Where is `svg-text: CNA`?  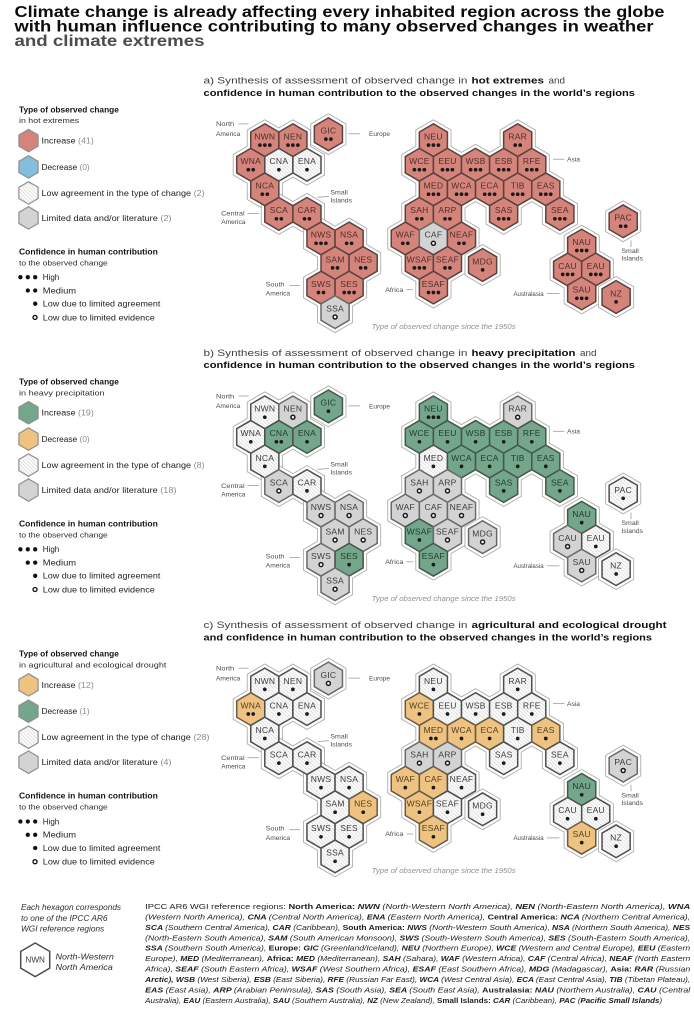
svg-text: CNA is located at coordinates (279, 161).